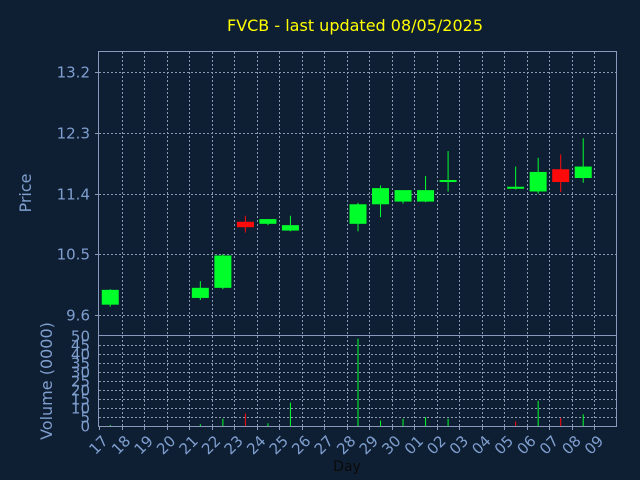 This screenshot has height=480, width=640. What do you see at coordinates (80, 373) in the screenshot?
I see `volume-tick-label: 30` at bounding box center [80, 373].